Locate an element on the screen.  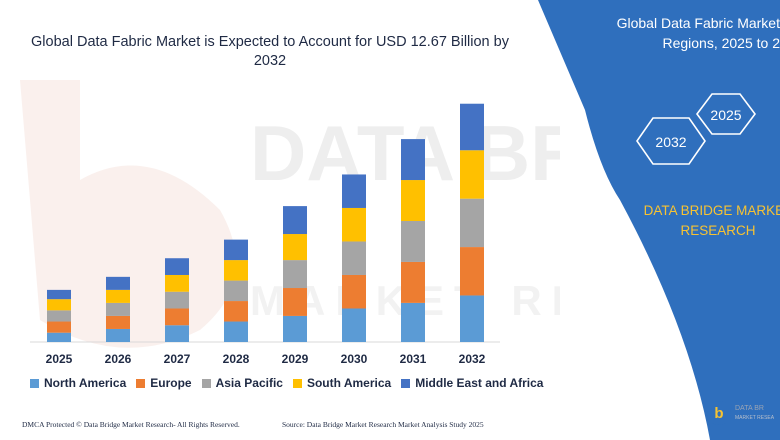
hex-label-a: 2025 is located at coordinates (725, 115).